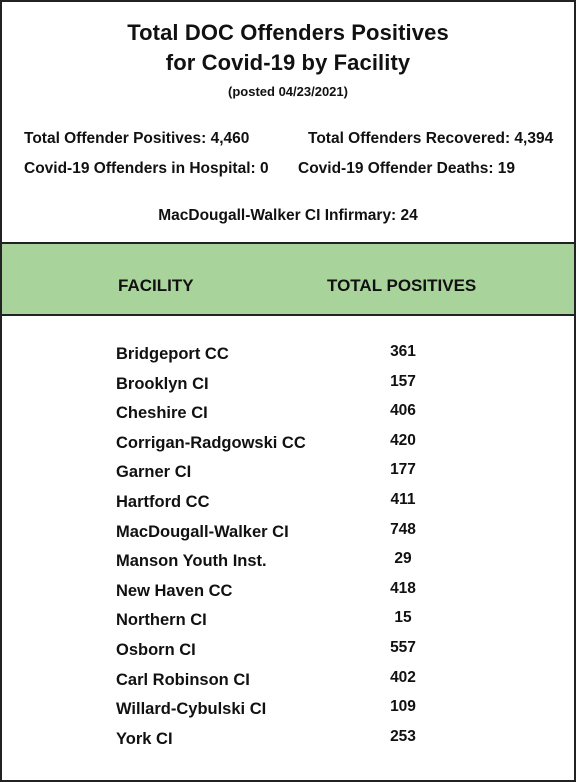  Describe the element at coordinates (288, 476) in the screenshot. I see `table-row: Garner CI 177` at that location.